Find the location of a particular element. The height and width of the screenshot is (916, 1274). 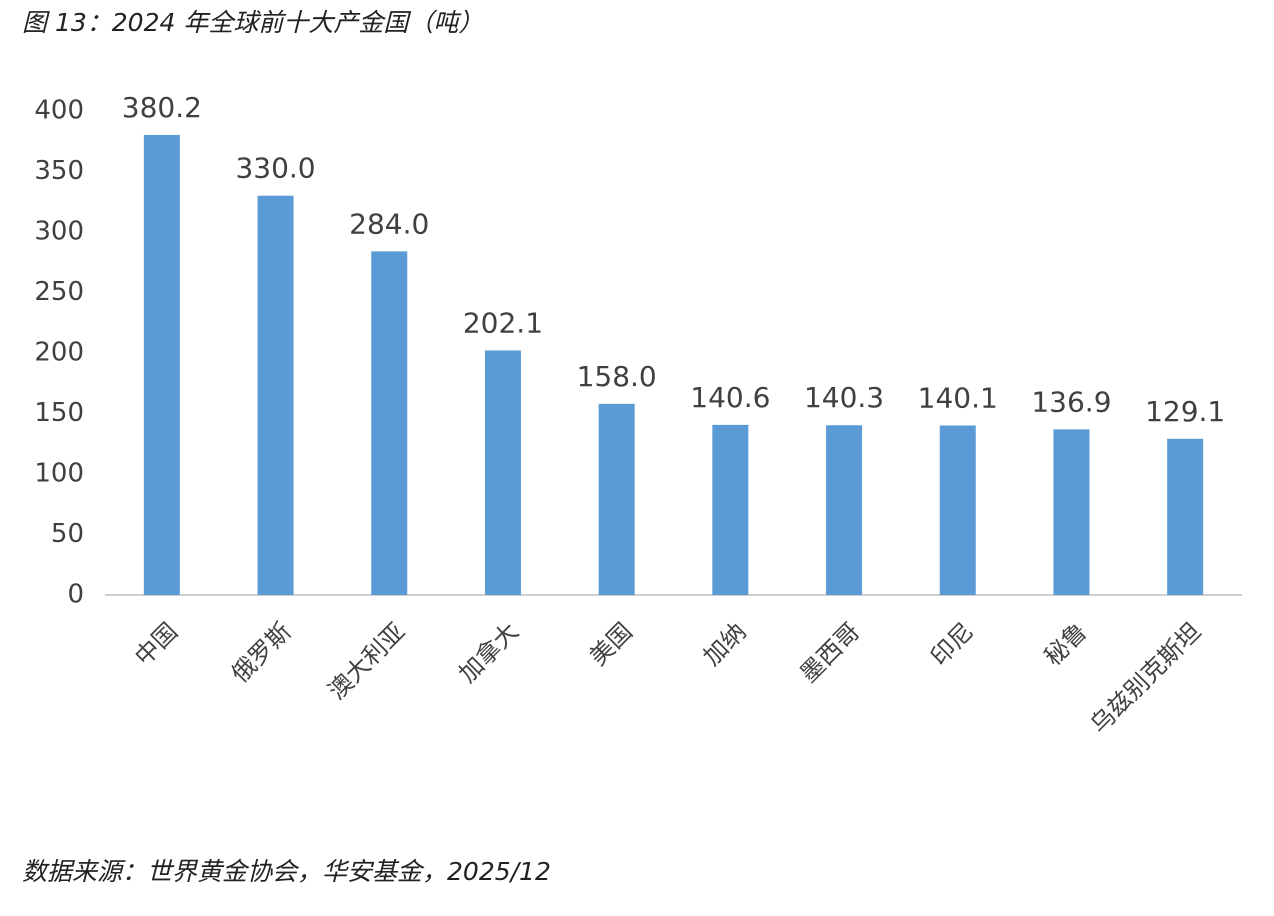

x-tick-label: 加纳 is located at coordinates (725, 644).